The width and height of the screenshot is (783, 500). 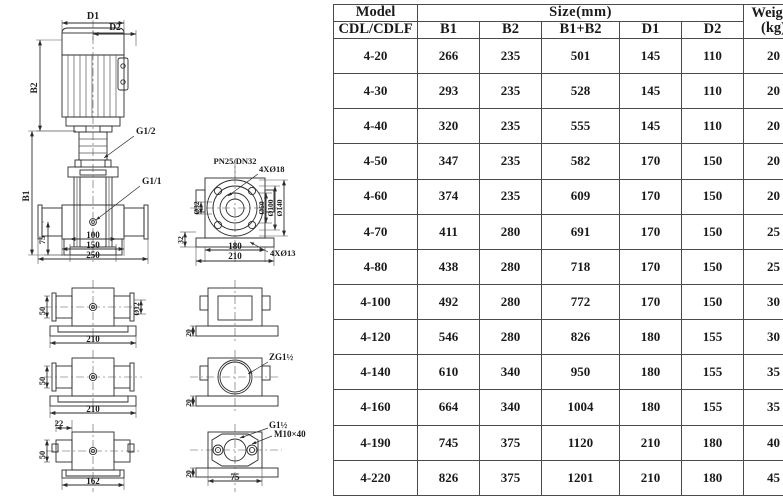 What do you see at coordinates (712, 29) in the screenshot?
I see `header-d2: D2` at bounding box center [712, 29].